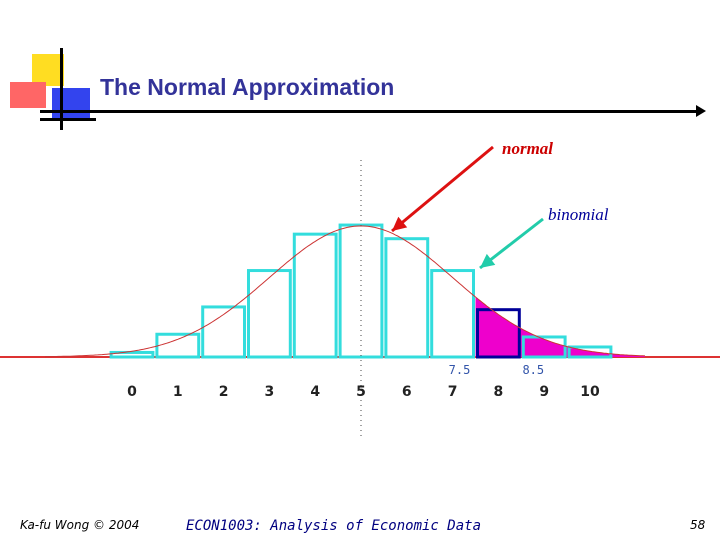 Image resolution: width=720 pixels, height=540 pixels. What do you see at coordinates (178, 392) in the screenshot?
I see `x-tick-label: 1` at bounding box center [178, 392].